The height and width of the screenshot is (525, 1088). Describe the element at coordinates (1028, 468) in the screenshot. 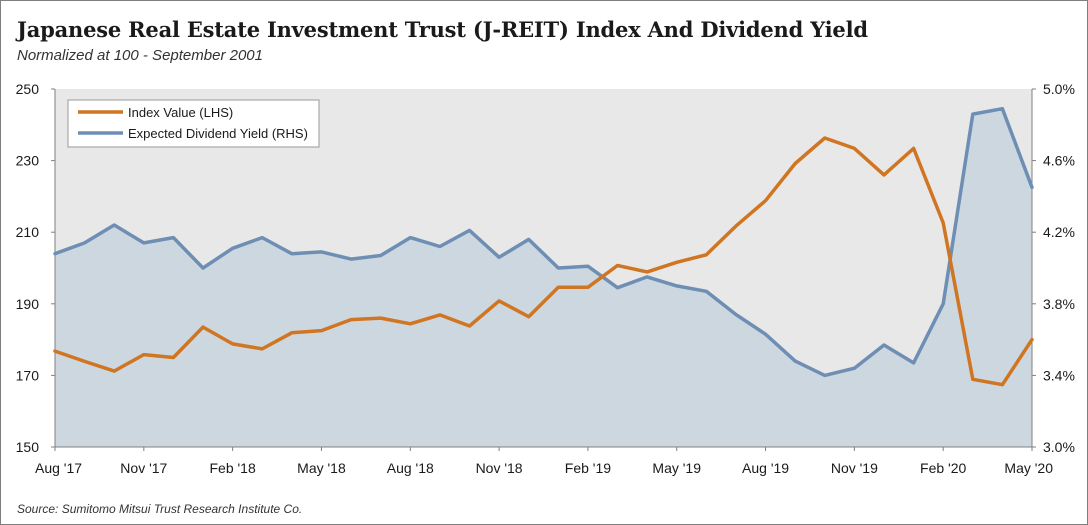

I see `x-axis-tick-label: May '20` at that location.